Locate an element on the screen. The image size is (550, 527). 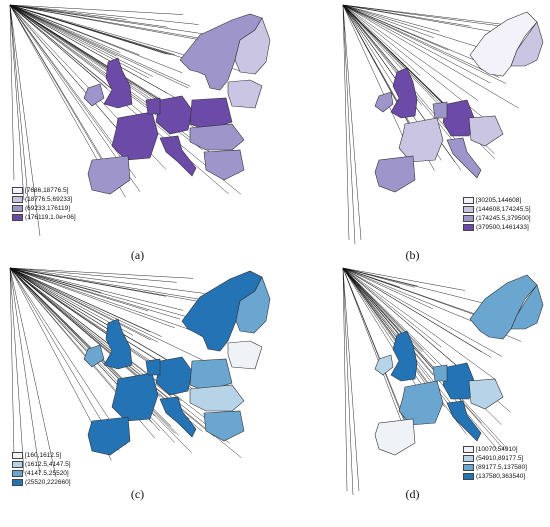
legend-item: (54910,89177.5] is located at coordinates (495, 458).